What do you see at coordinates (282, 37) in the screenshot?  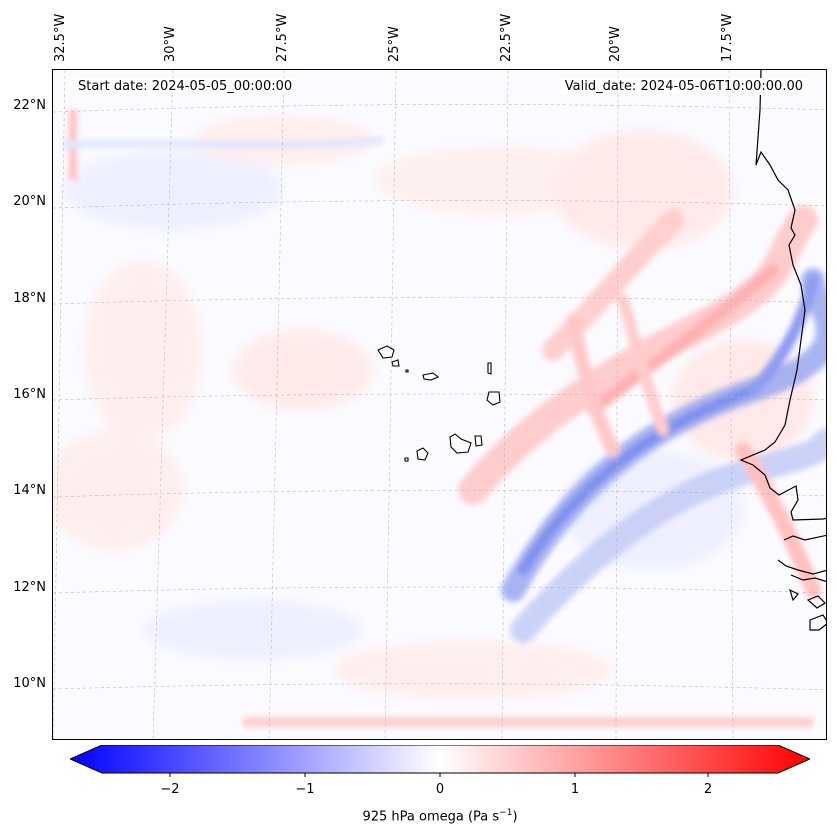 I see `lon-tick-27.5w: 27.5°W` at bounding box center [282, 37].